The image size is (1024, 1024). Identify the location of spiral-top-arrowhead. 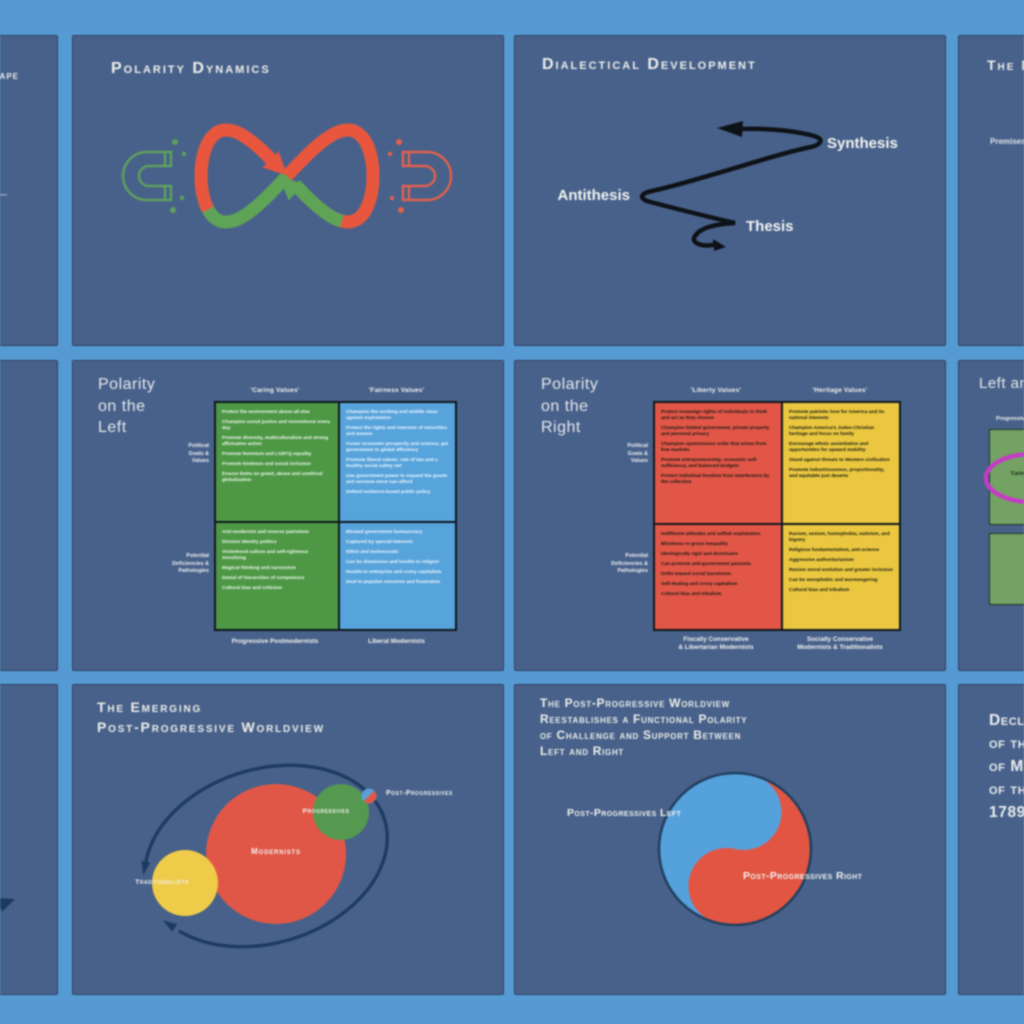
(730, 129).